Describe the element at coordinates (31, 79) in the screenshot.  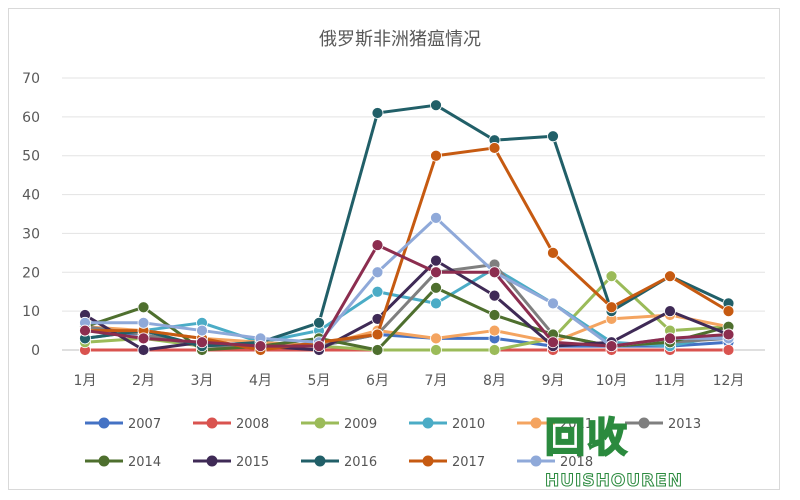
I see `y-tick-label: 70` at that location.